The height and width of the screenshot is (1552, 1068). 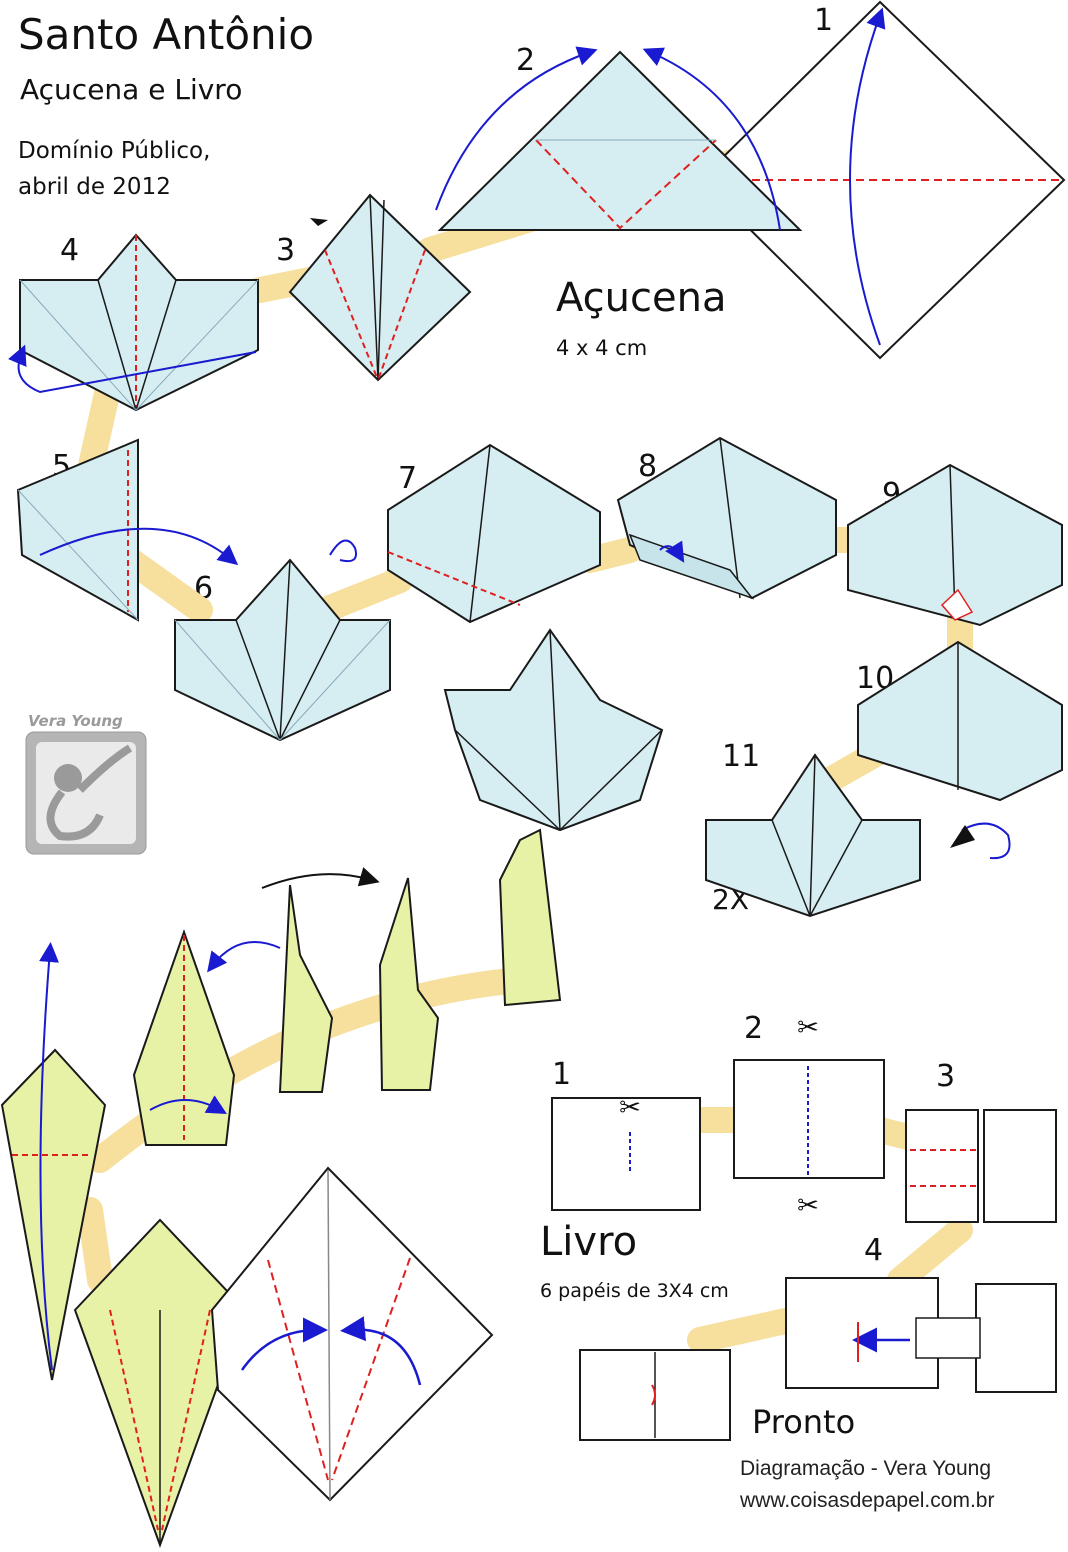 What do you see at coordinates (95, 1245) in the screenshot?
I see `path-stem` at bounding box center [95, 1245].